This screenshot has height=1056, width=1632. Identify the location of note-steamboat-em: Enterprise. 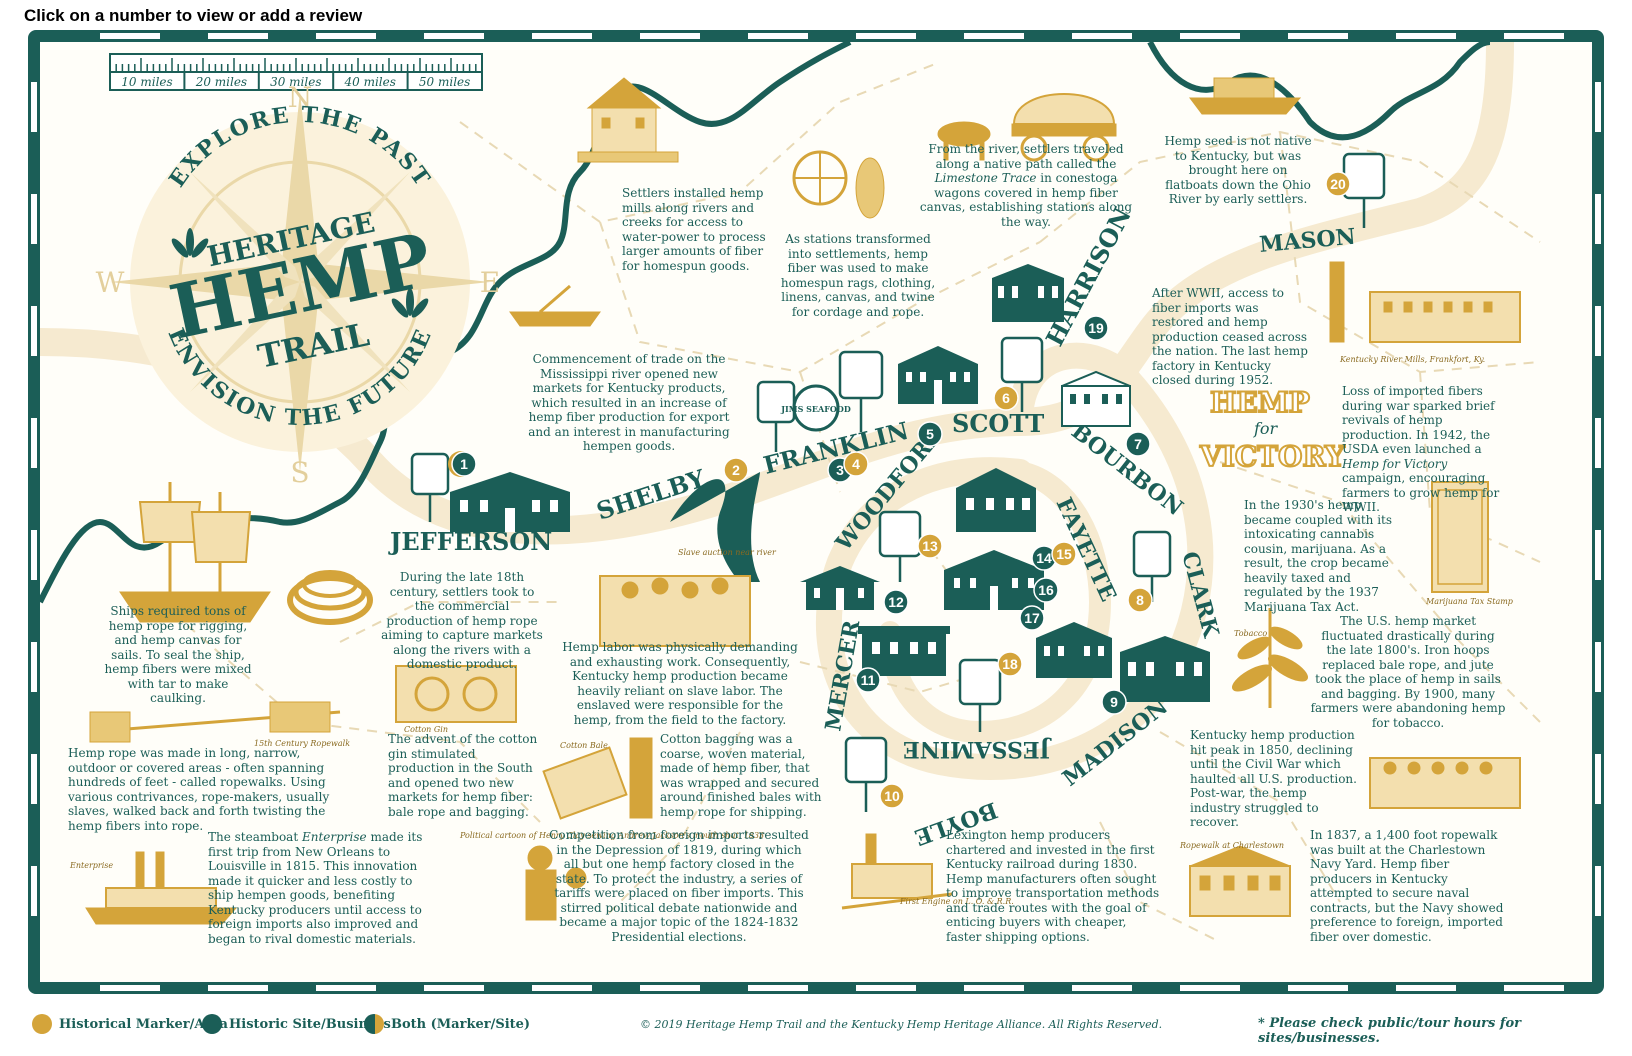
(334, 837).